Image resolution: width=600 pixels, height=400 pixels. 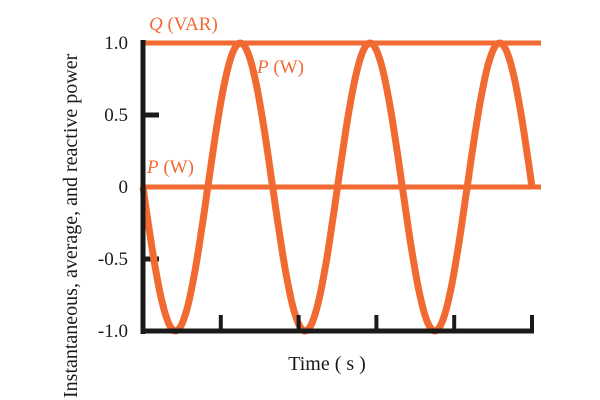 I want to click on y-tick-label: -1.0, so click(x=113, y=331).